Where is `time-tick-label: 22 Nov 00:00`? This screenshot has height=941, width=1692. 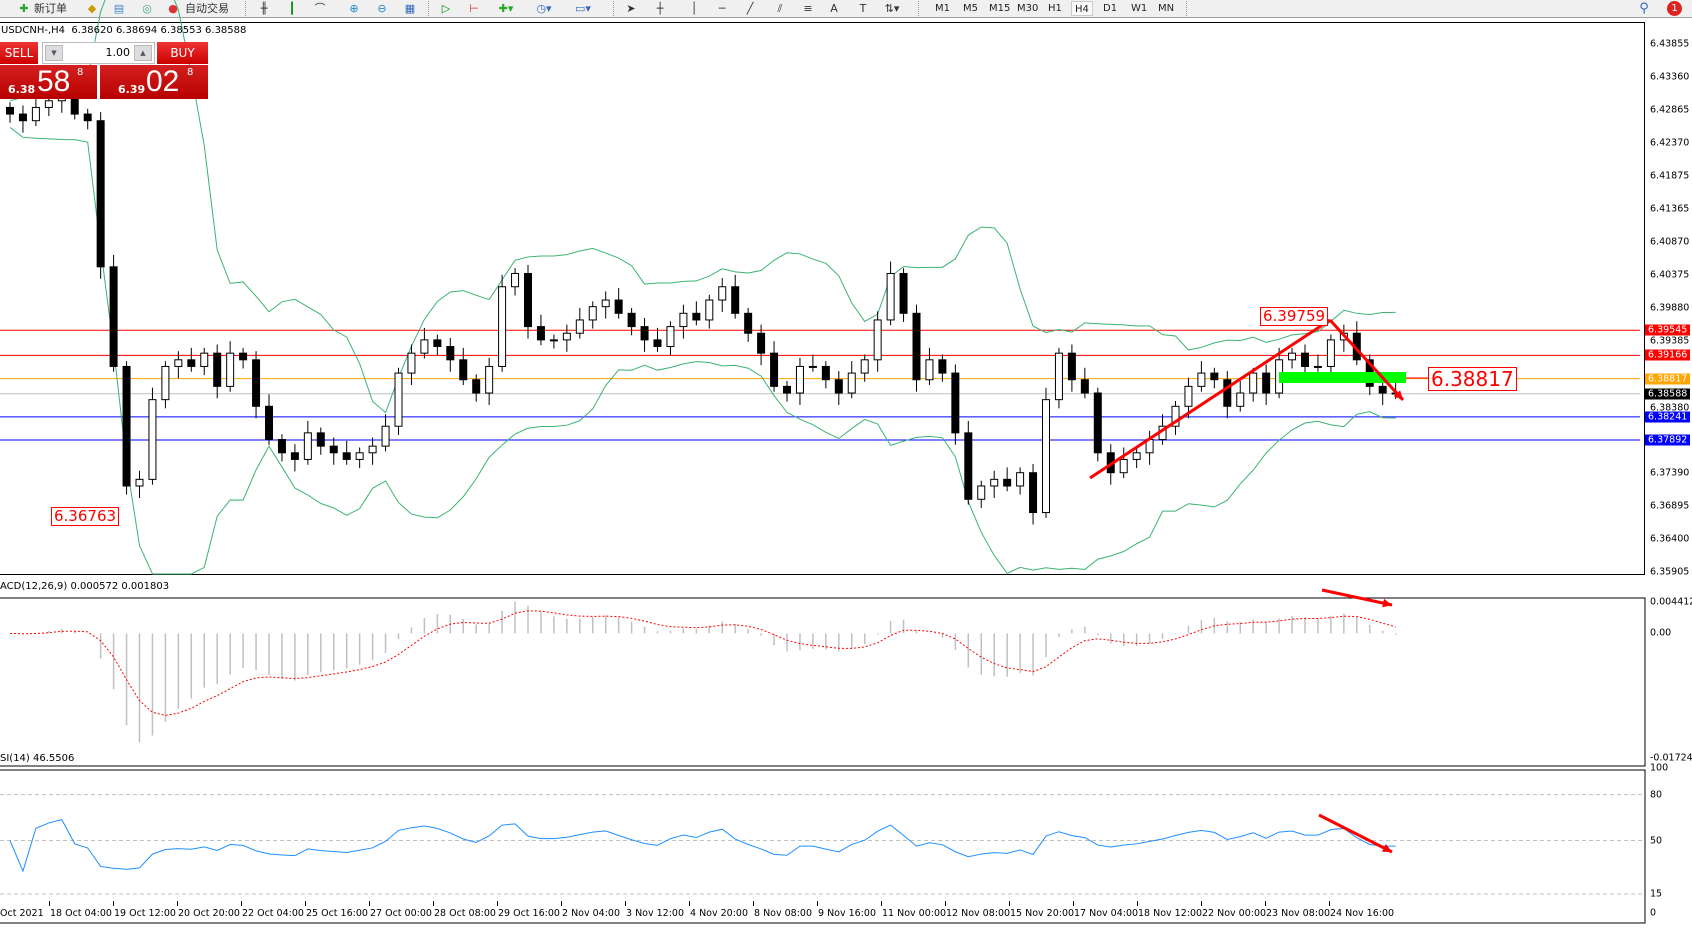 time-tick-label: 22 Nov 00:00 is located at coordinates (1234, 913).